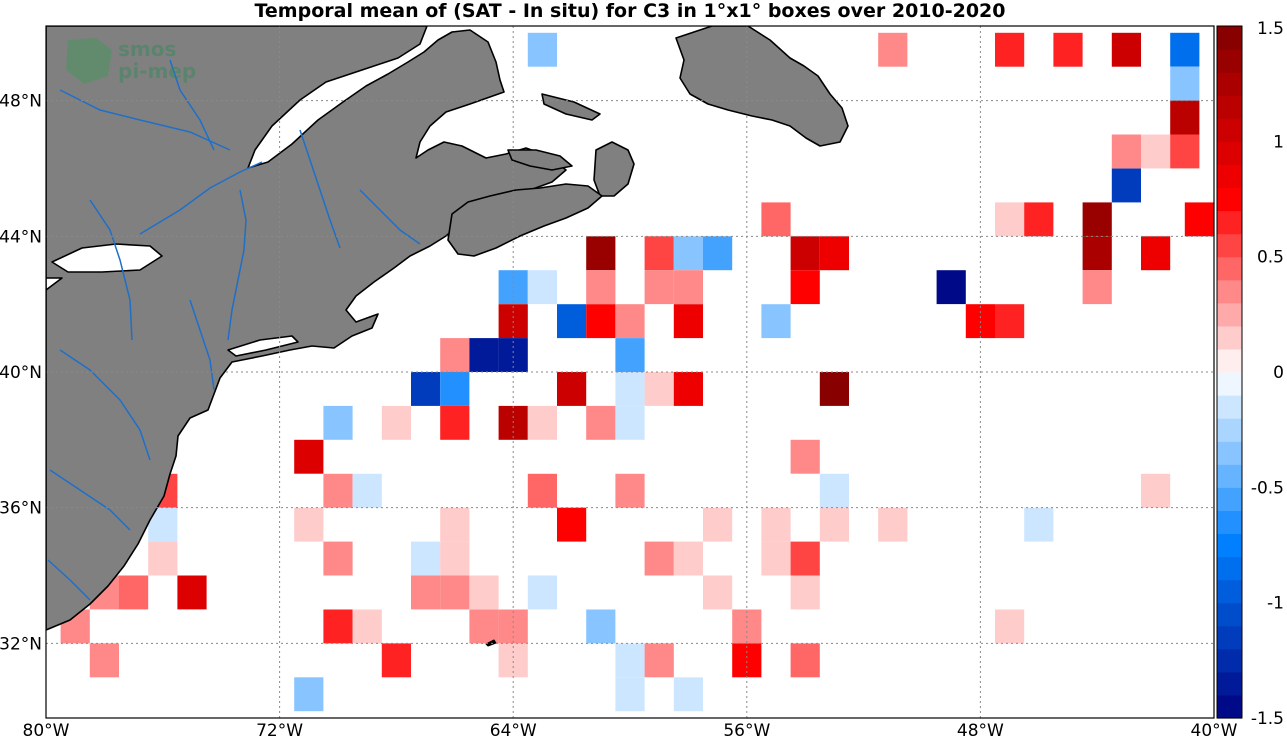 This screenshot has height=738, width=1287. What do you see at coordinates (980, 729) in the screenshot?
I see `lon-tick-label: 48°W` at bounding box center [980, 729].